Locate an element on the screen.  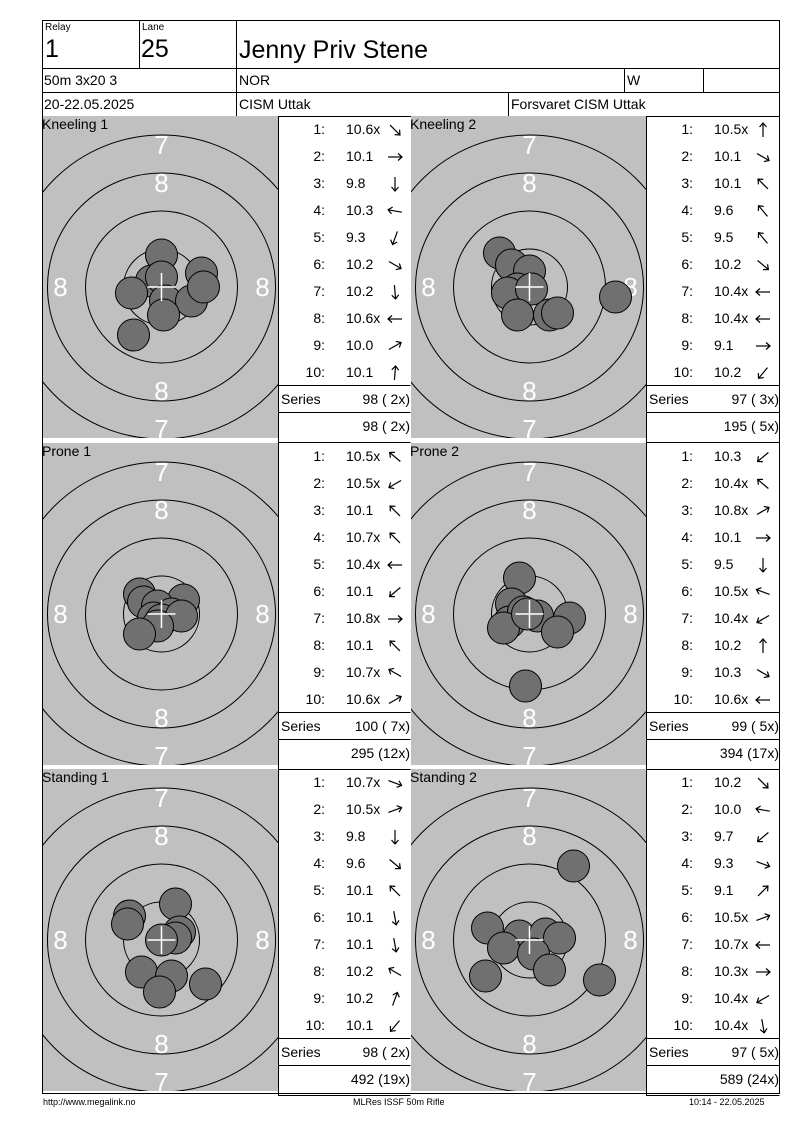
series-total: 97 ( 5x) is located at coordinates (755, 1052).